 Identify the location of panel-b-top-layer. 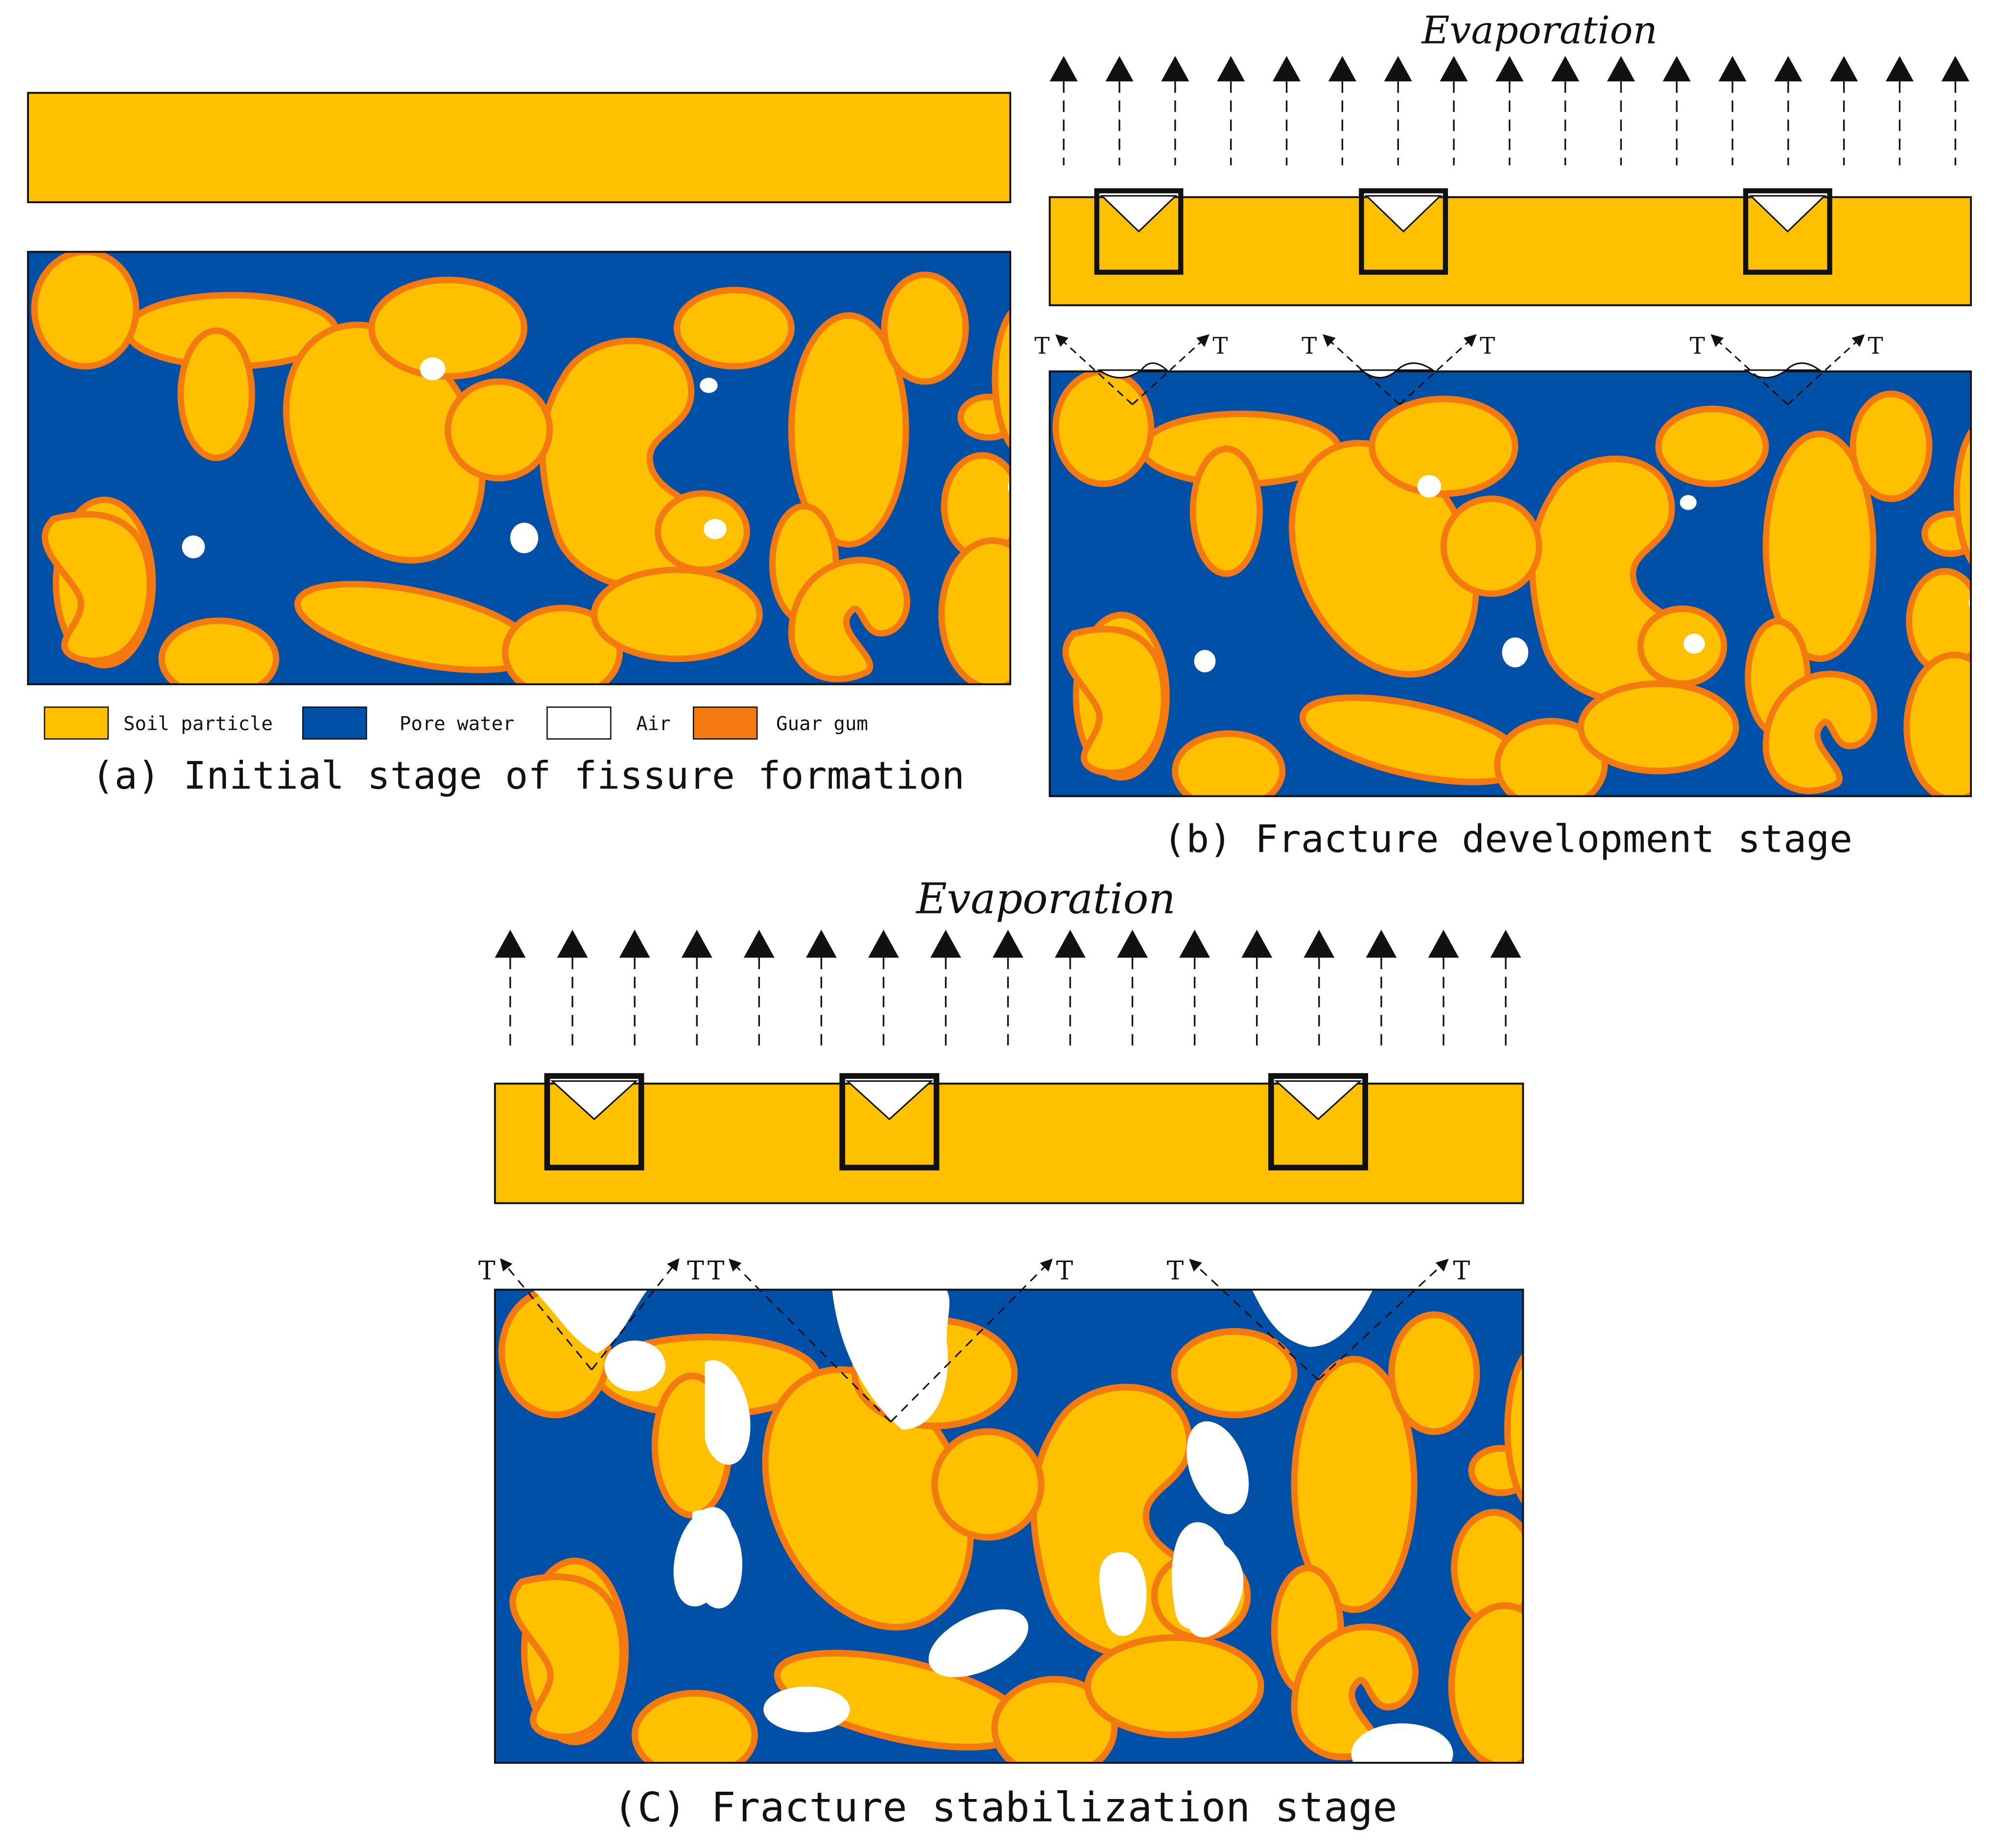
(1510, 251).